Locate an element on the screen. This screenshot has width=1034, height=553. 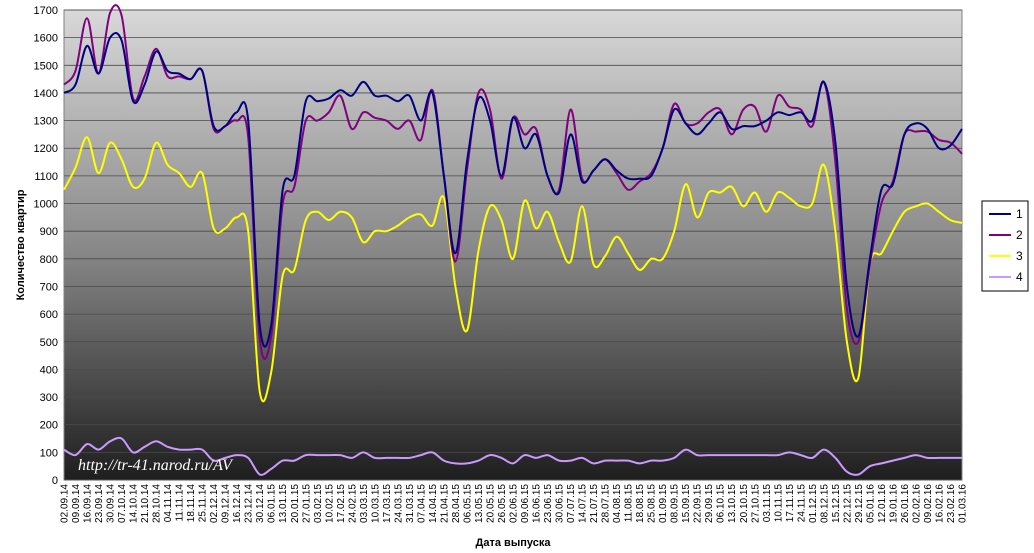
watermark-text: http://tr-41.narod.ru/AV is located at coordinates (156, 465).